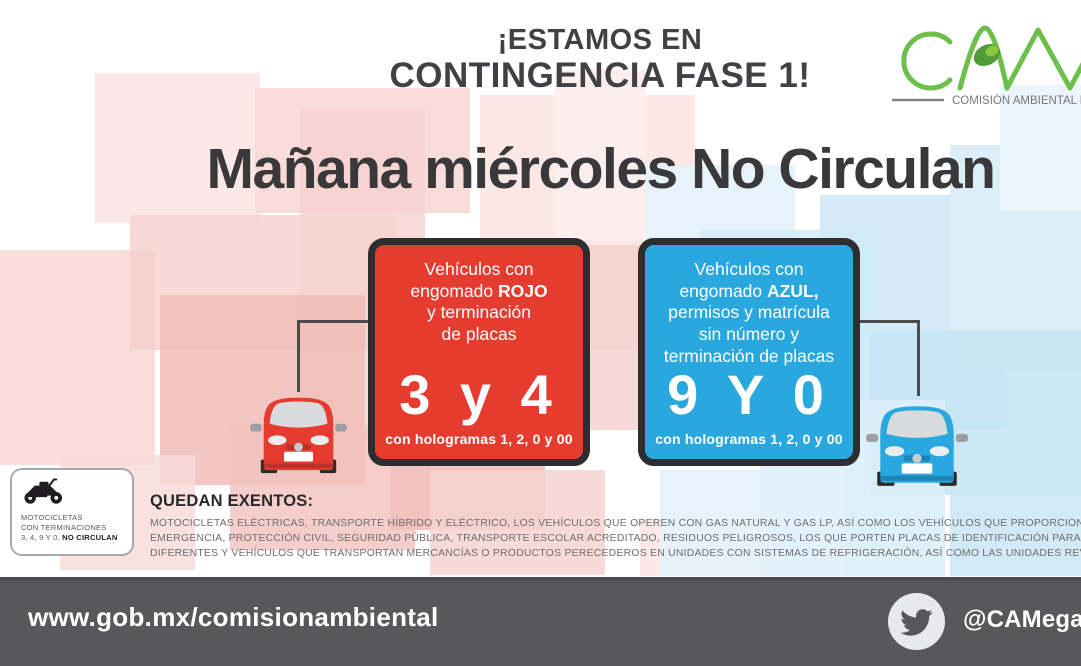 This screenshot has width=1081, height=666. What do you see at coordinates (233, 617) in the screenshot?
I see `website-url: www.gob.mx/comisionambiental` at bounding box center [233, 617].